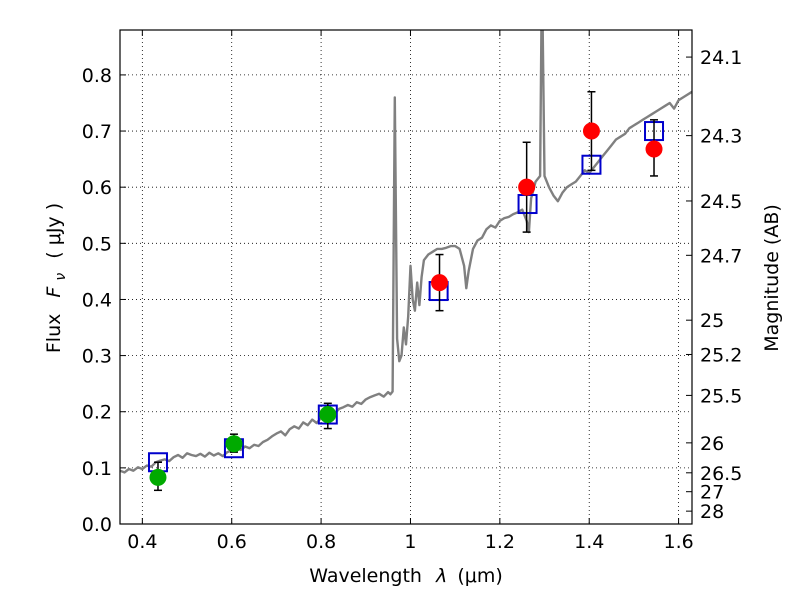 This screenshot has height=600, width=800. What do you see at coordinates (142, 542) in the screenshot?
I see `x-tick-label: 0.4` at bounding box center [142, 542].